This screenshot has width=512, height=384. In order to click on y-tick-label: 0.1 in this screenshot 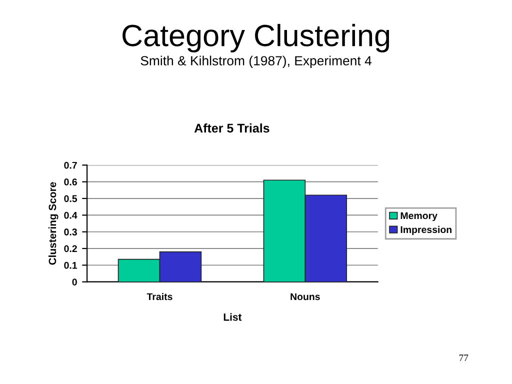, I will do `click(71, 265)`.